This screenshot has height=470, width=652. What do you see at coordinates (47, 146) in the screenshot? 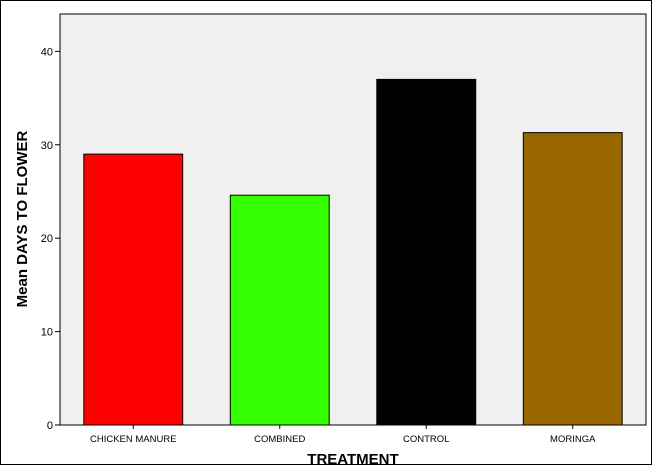
I see `y-tick-label: 30` at bounding box center [47, 146].